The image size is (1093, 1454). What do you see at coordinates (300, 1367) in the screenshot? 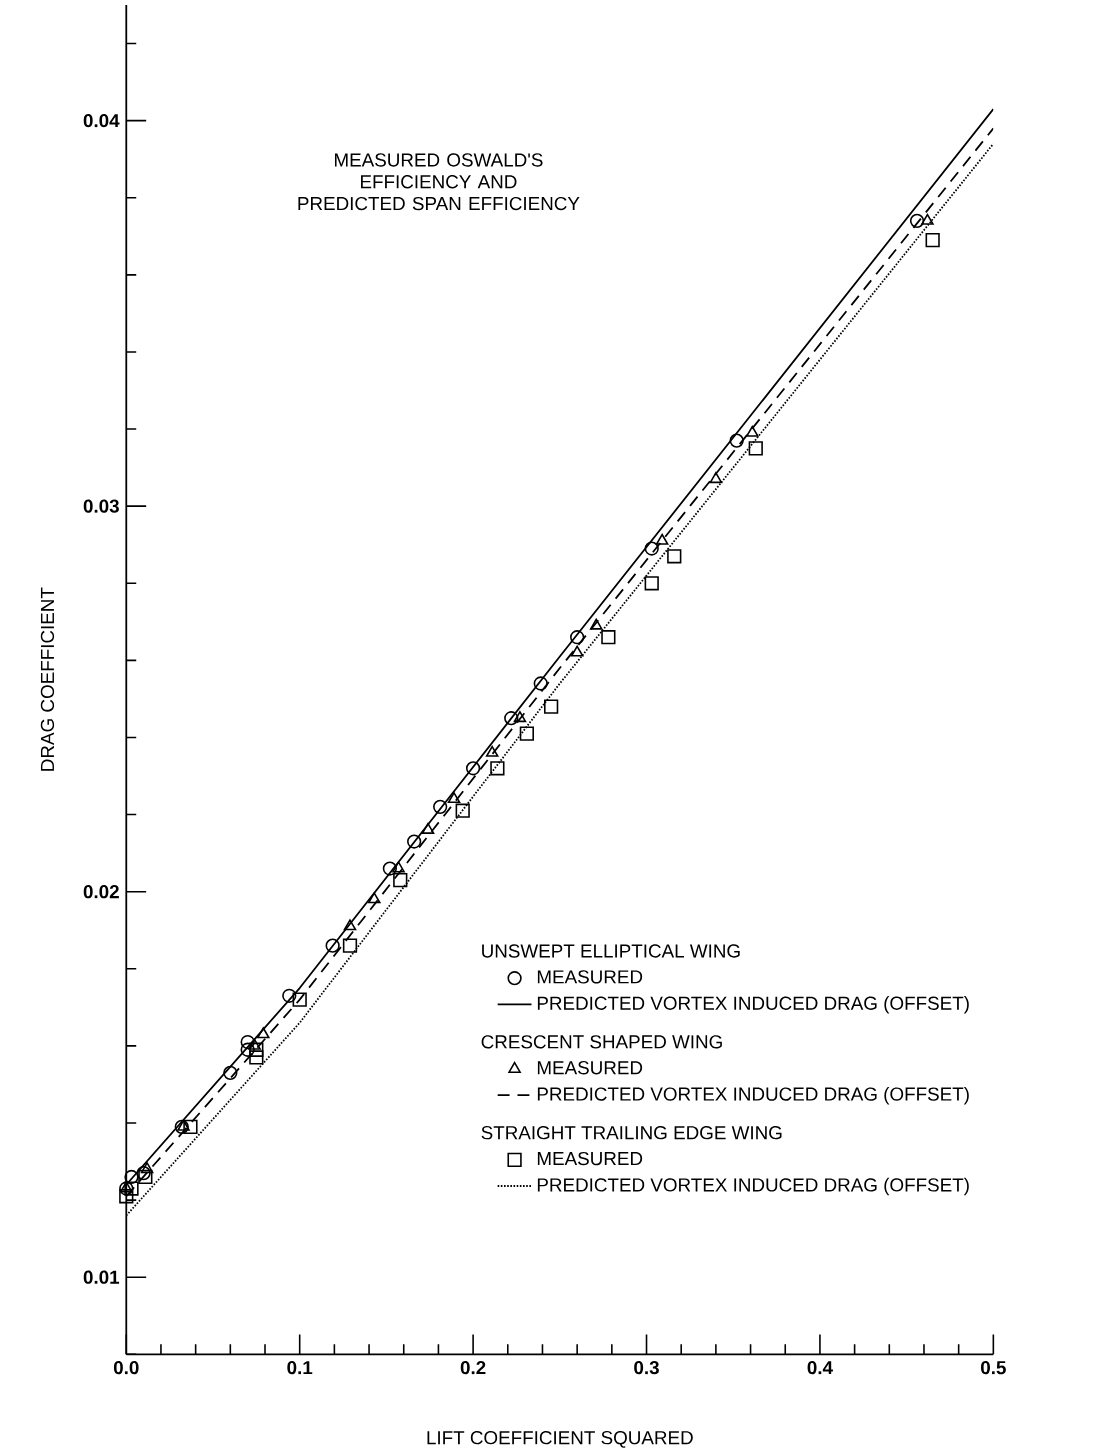
I see `x-tick-label: 0.1` at bounding box center [300, 1367].